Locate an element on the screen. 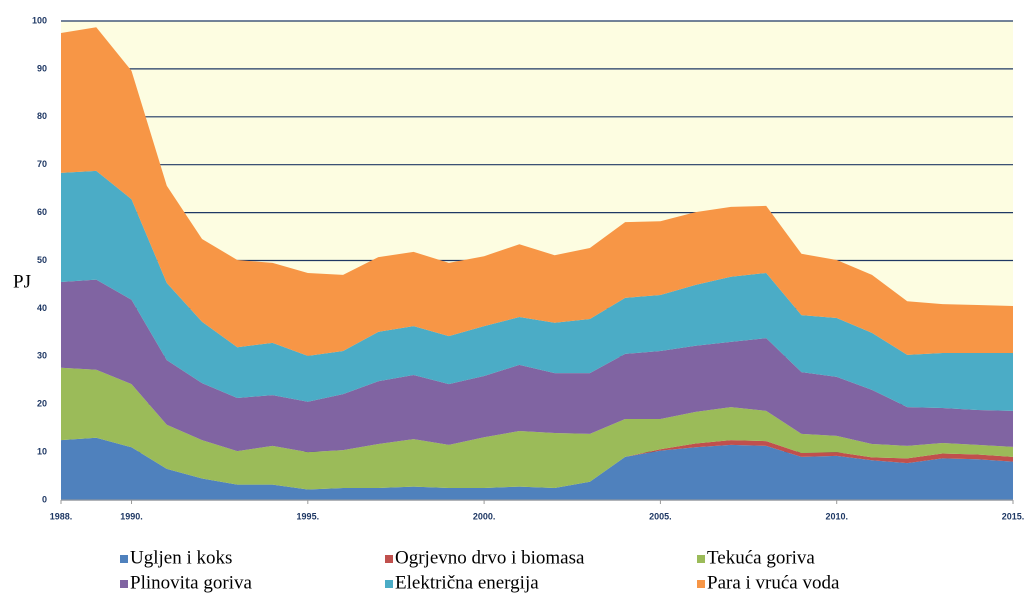 Image resolution: width=1026 pixels, height=595 pixels. legend-label: Električna energija is located at coordinates (467, 582).